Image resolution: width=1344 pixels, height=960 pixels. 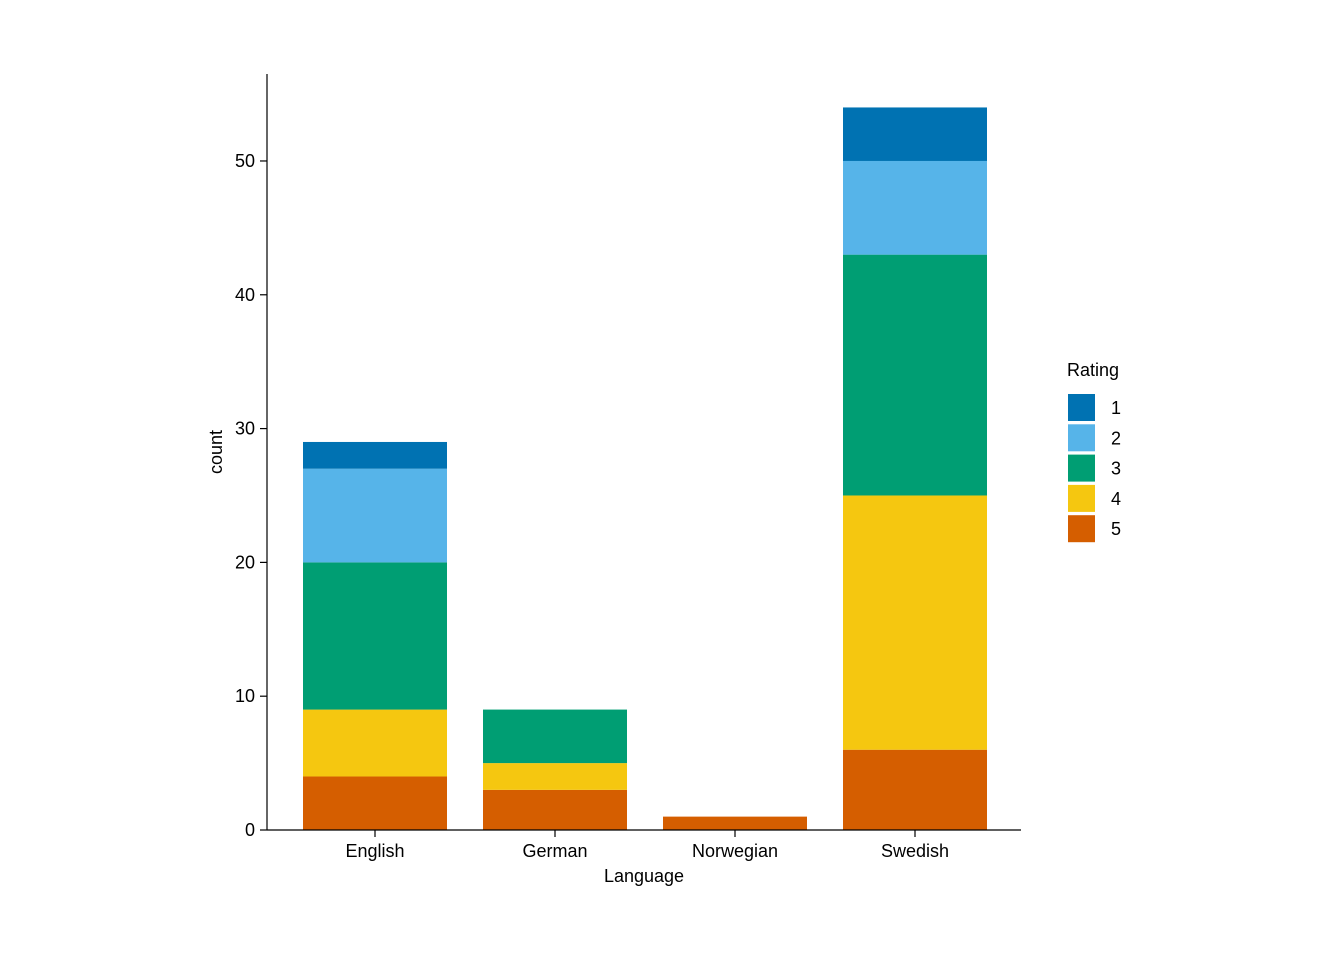 I want to click on x-tick-label-german: German, so click(x=554, y=851).